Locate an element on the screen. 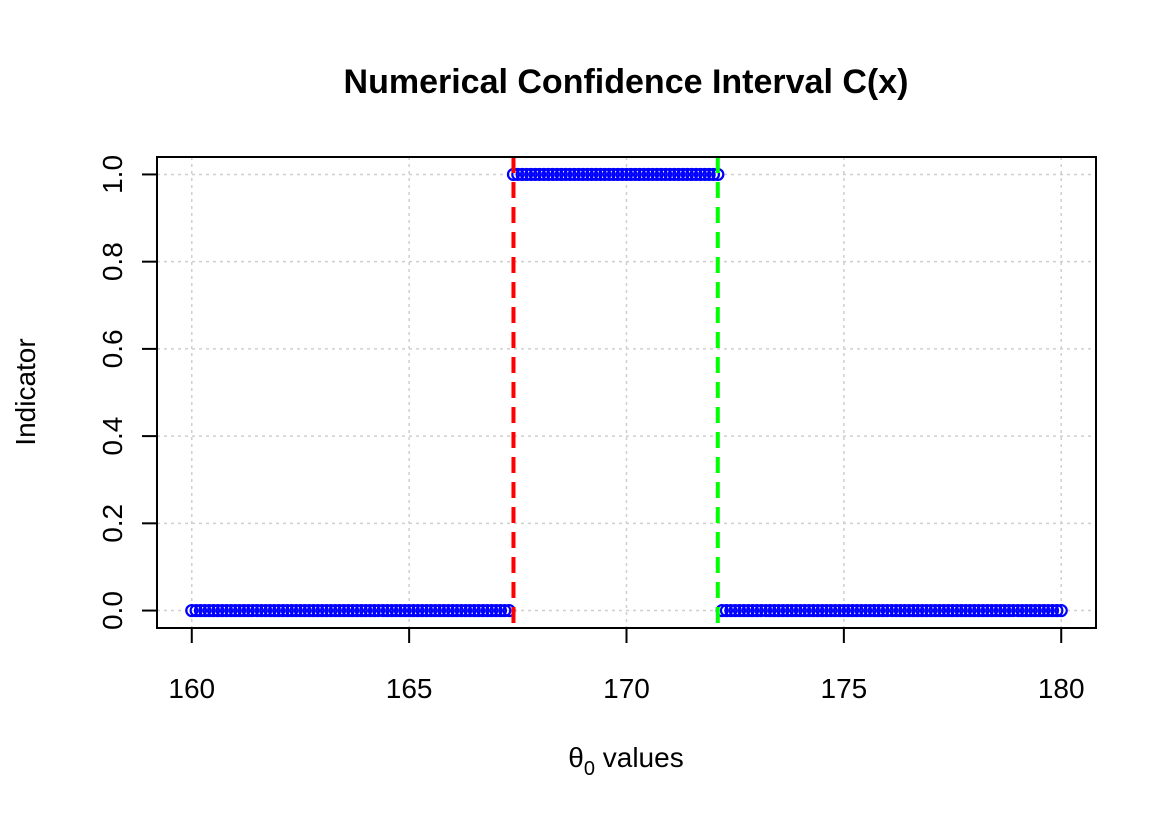 This screenshot has height=824, width=1176. x-axis-label: θ0 values is located at coordinates (625, 761).